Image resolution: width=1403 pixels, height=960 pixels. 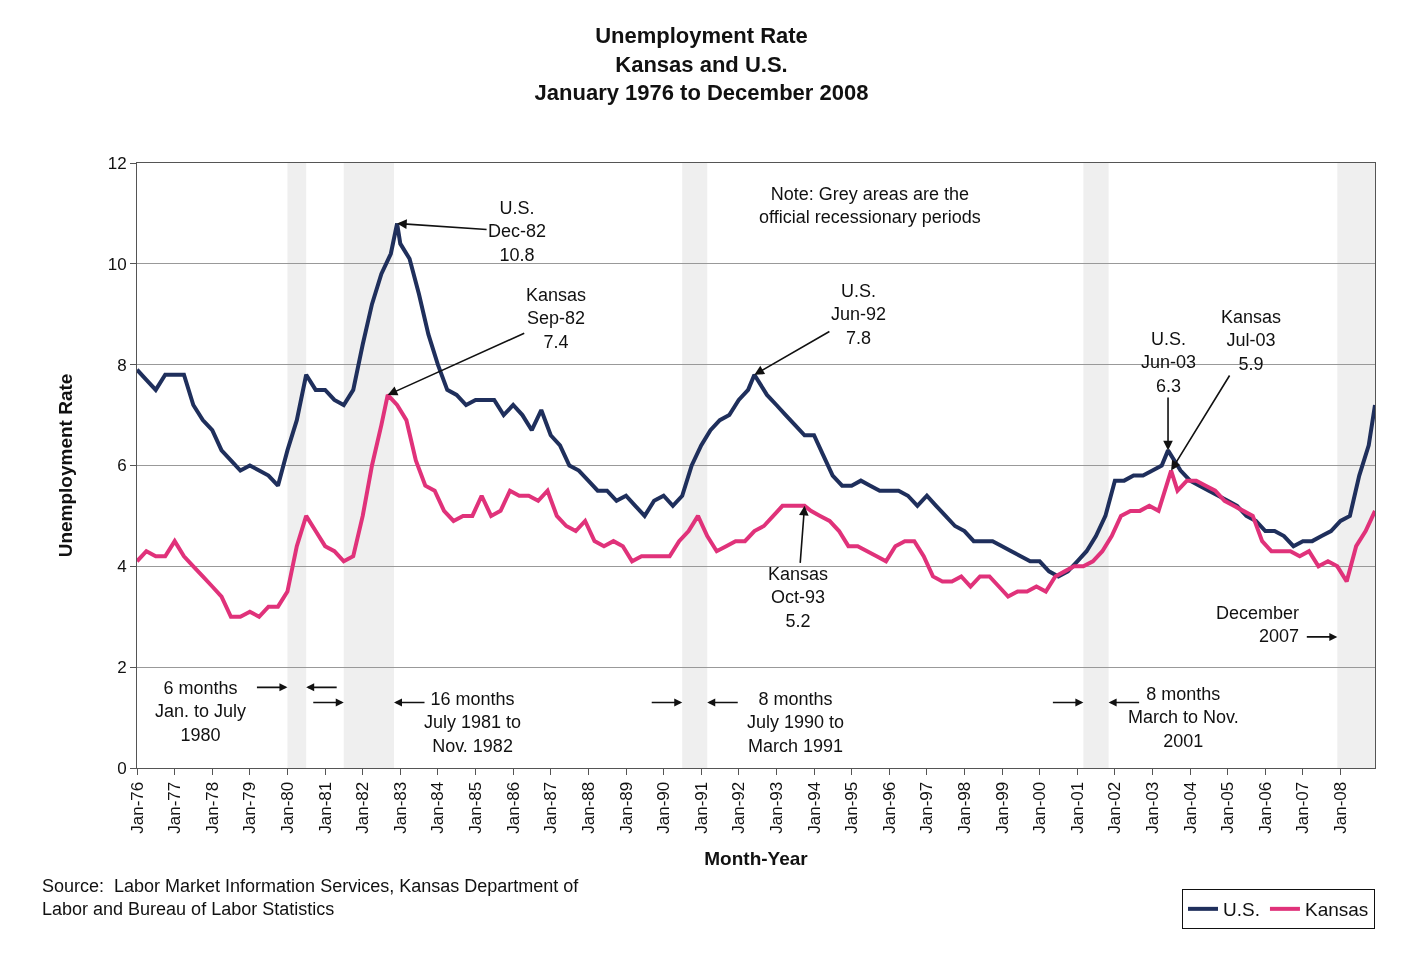 I want to click on annotation: U.S. Dec-82 10.8, so click(x=517, y=231).